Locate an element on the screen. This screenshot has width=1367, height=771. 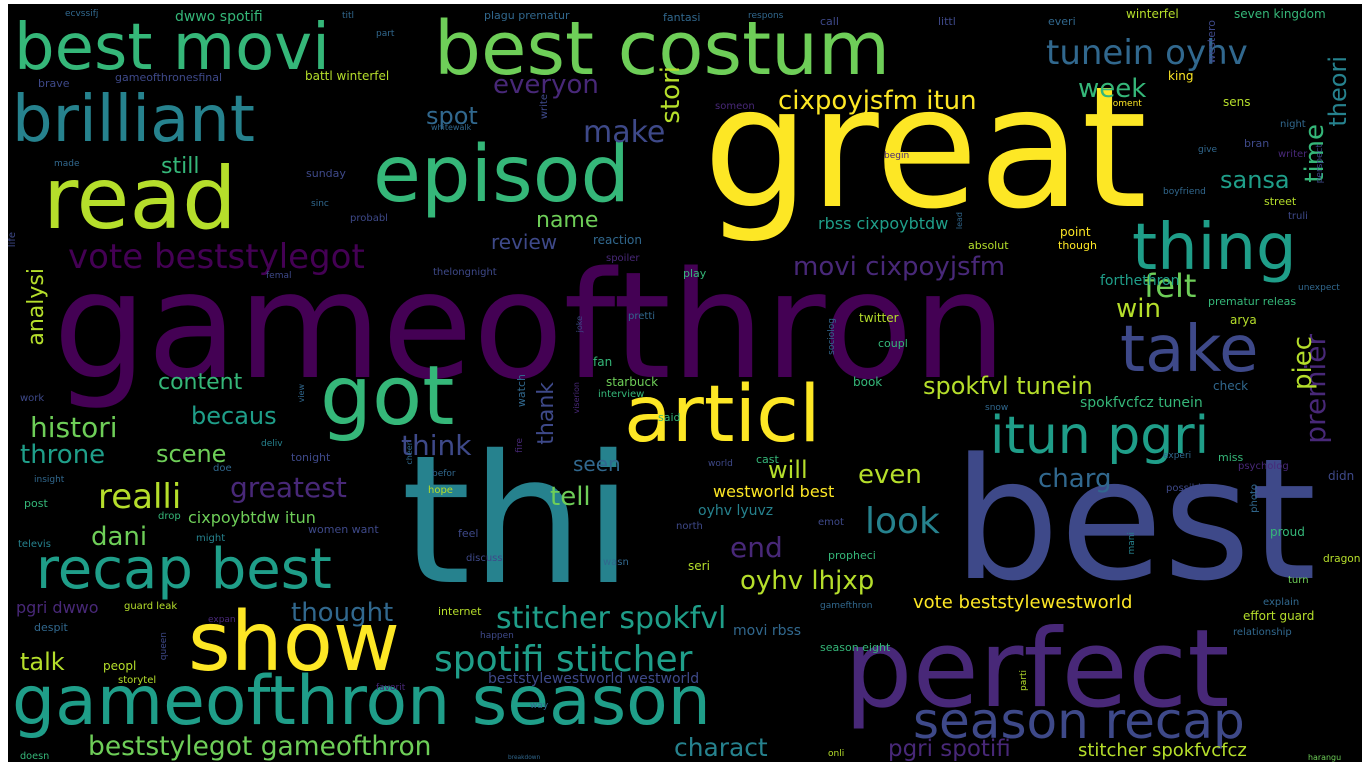
word-north: north is located at coordinates (689, 526).